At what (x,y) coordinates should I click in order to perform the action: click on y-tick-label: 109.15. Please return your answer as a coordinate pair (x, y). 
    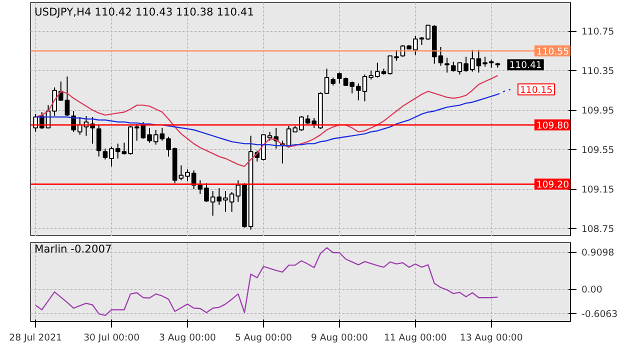
    Looking at the image, I should click on (598, 190).